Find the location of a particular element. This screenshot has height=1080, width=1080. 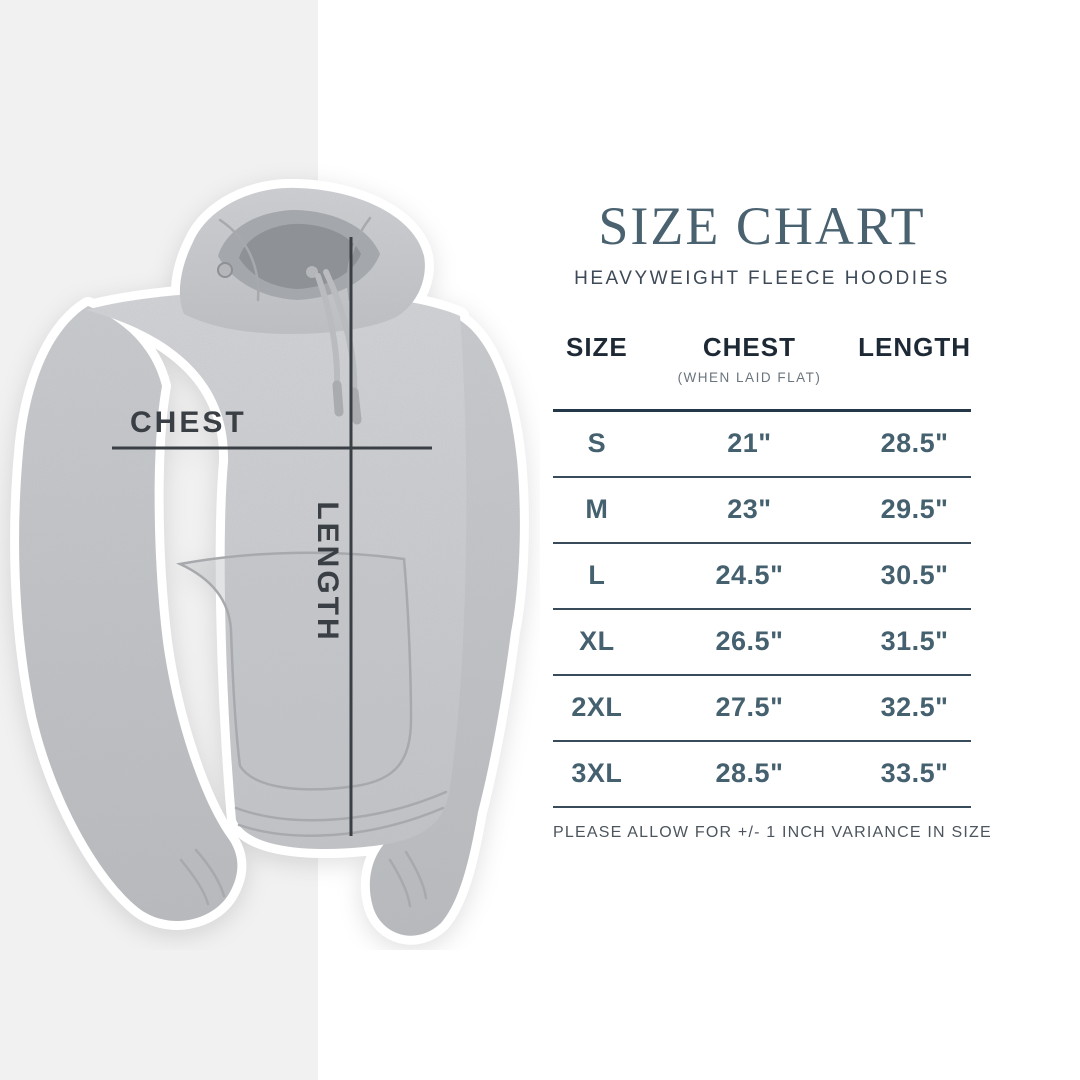

length-cell: 32.5" is located at coordinates (914, 707).